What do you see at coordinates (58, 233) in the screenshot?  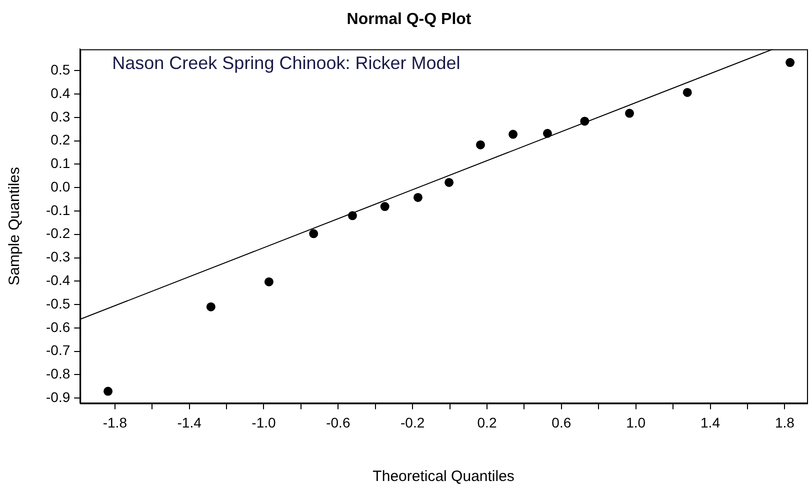 I see `y-tick-label: -0.2` at bounding box center [58, 233].